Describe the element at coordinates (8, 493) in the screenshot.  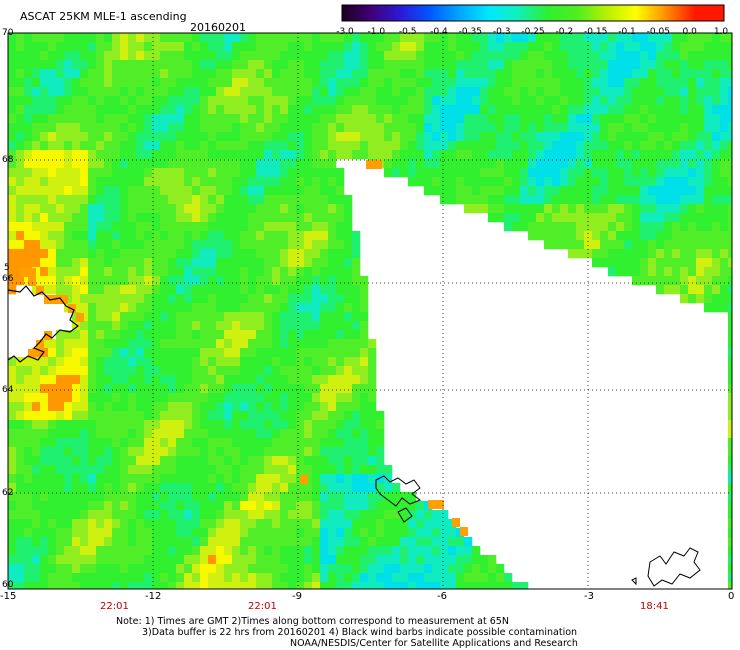
I see `lat-label-62: 62` at that location.